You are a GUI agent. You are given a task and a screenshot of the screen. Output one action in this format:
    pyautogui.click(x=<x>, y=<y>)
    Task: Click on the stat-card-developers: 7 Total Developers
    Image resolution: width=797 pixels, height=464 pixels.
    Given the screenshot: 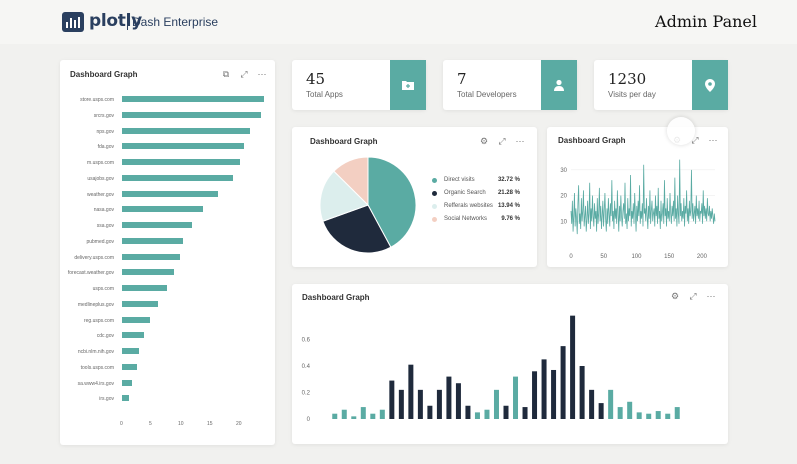 What is the action you would take?
    pyautogui.click(x=510, y=85)
    